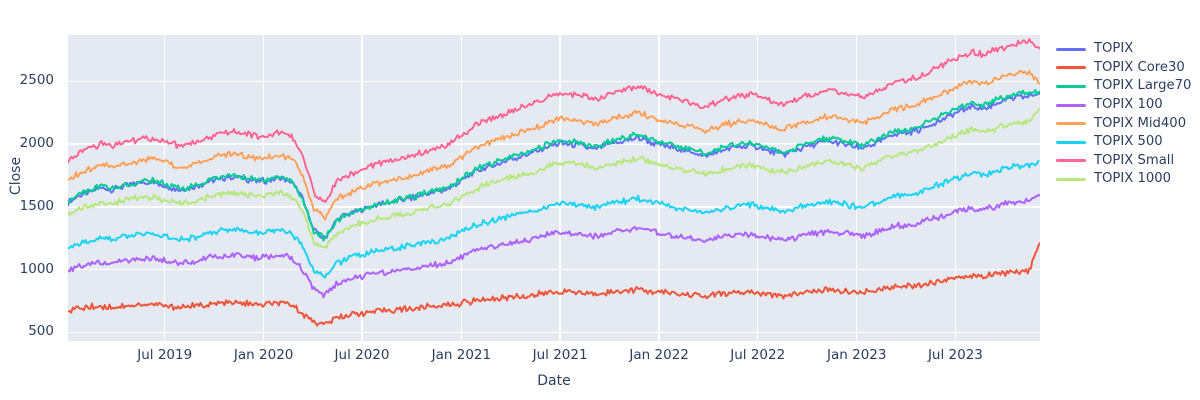 This screenshot has width=1200, height=400. What do you see at coordinates (16, 176) in the screenshot?
I see `y-axis-title: Close` at bounding box center [16, 176].